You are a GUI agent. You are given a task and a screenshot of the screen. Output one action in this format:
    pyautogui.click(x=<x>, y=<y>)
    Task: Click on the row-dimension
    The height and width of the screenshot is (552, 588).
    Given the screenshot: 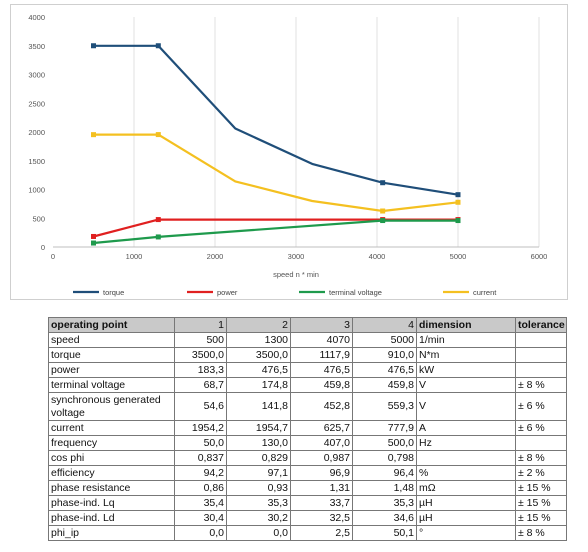 What is the action you would take?
    pyautogui.click(x=466, y=458)
    